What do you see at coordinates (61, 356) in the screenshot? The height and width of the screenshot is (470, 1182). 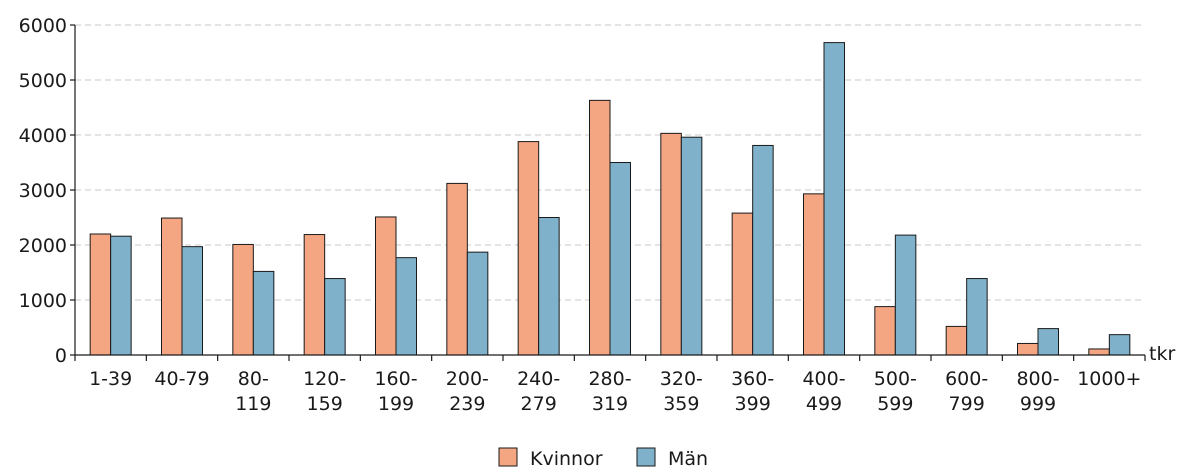 I see `y-tick-label: 0` at bounding box center [61, 356].